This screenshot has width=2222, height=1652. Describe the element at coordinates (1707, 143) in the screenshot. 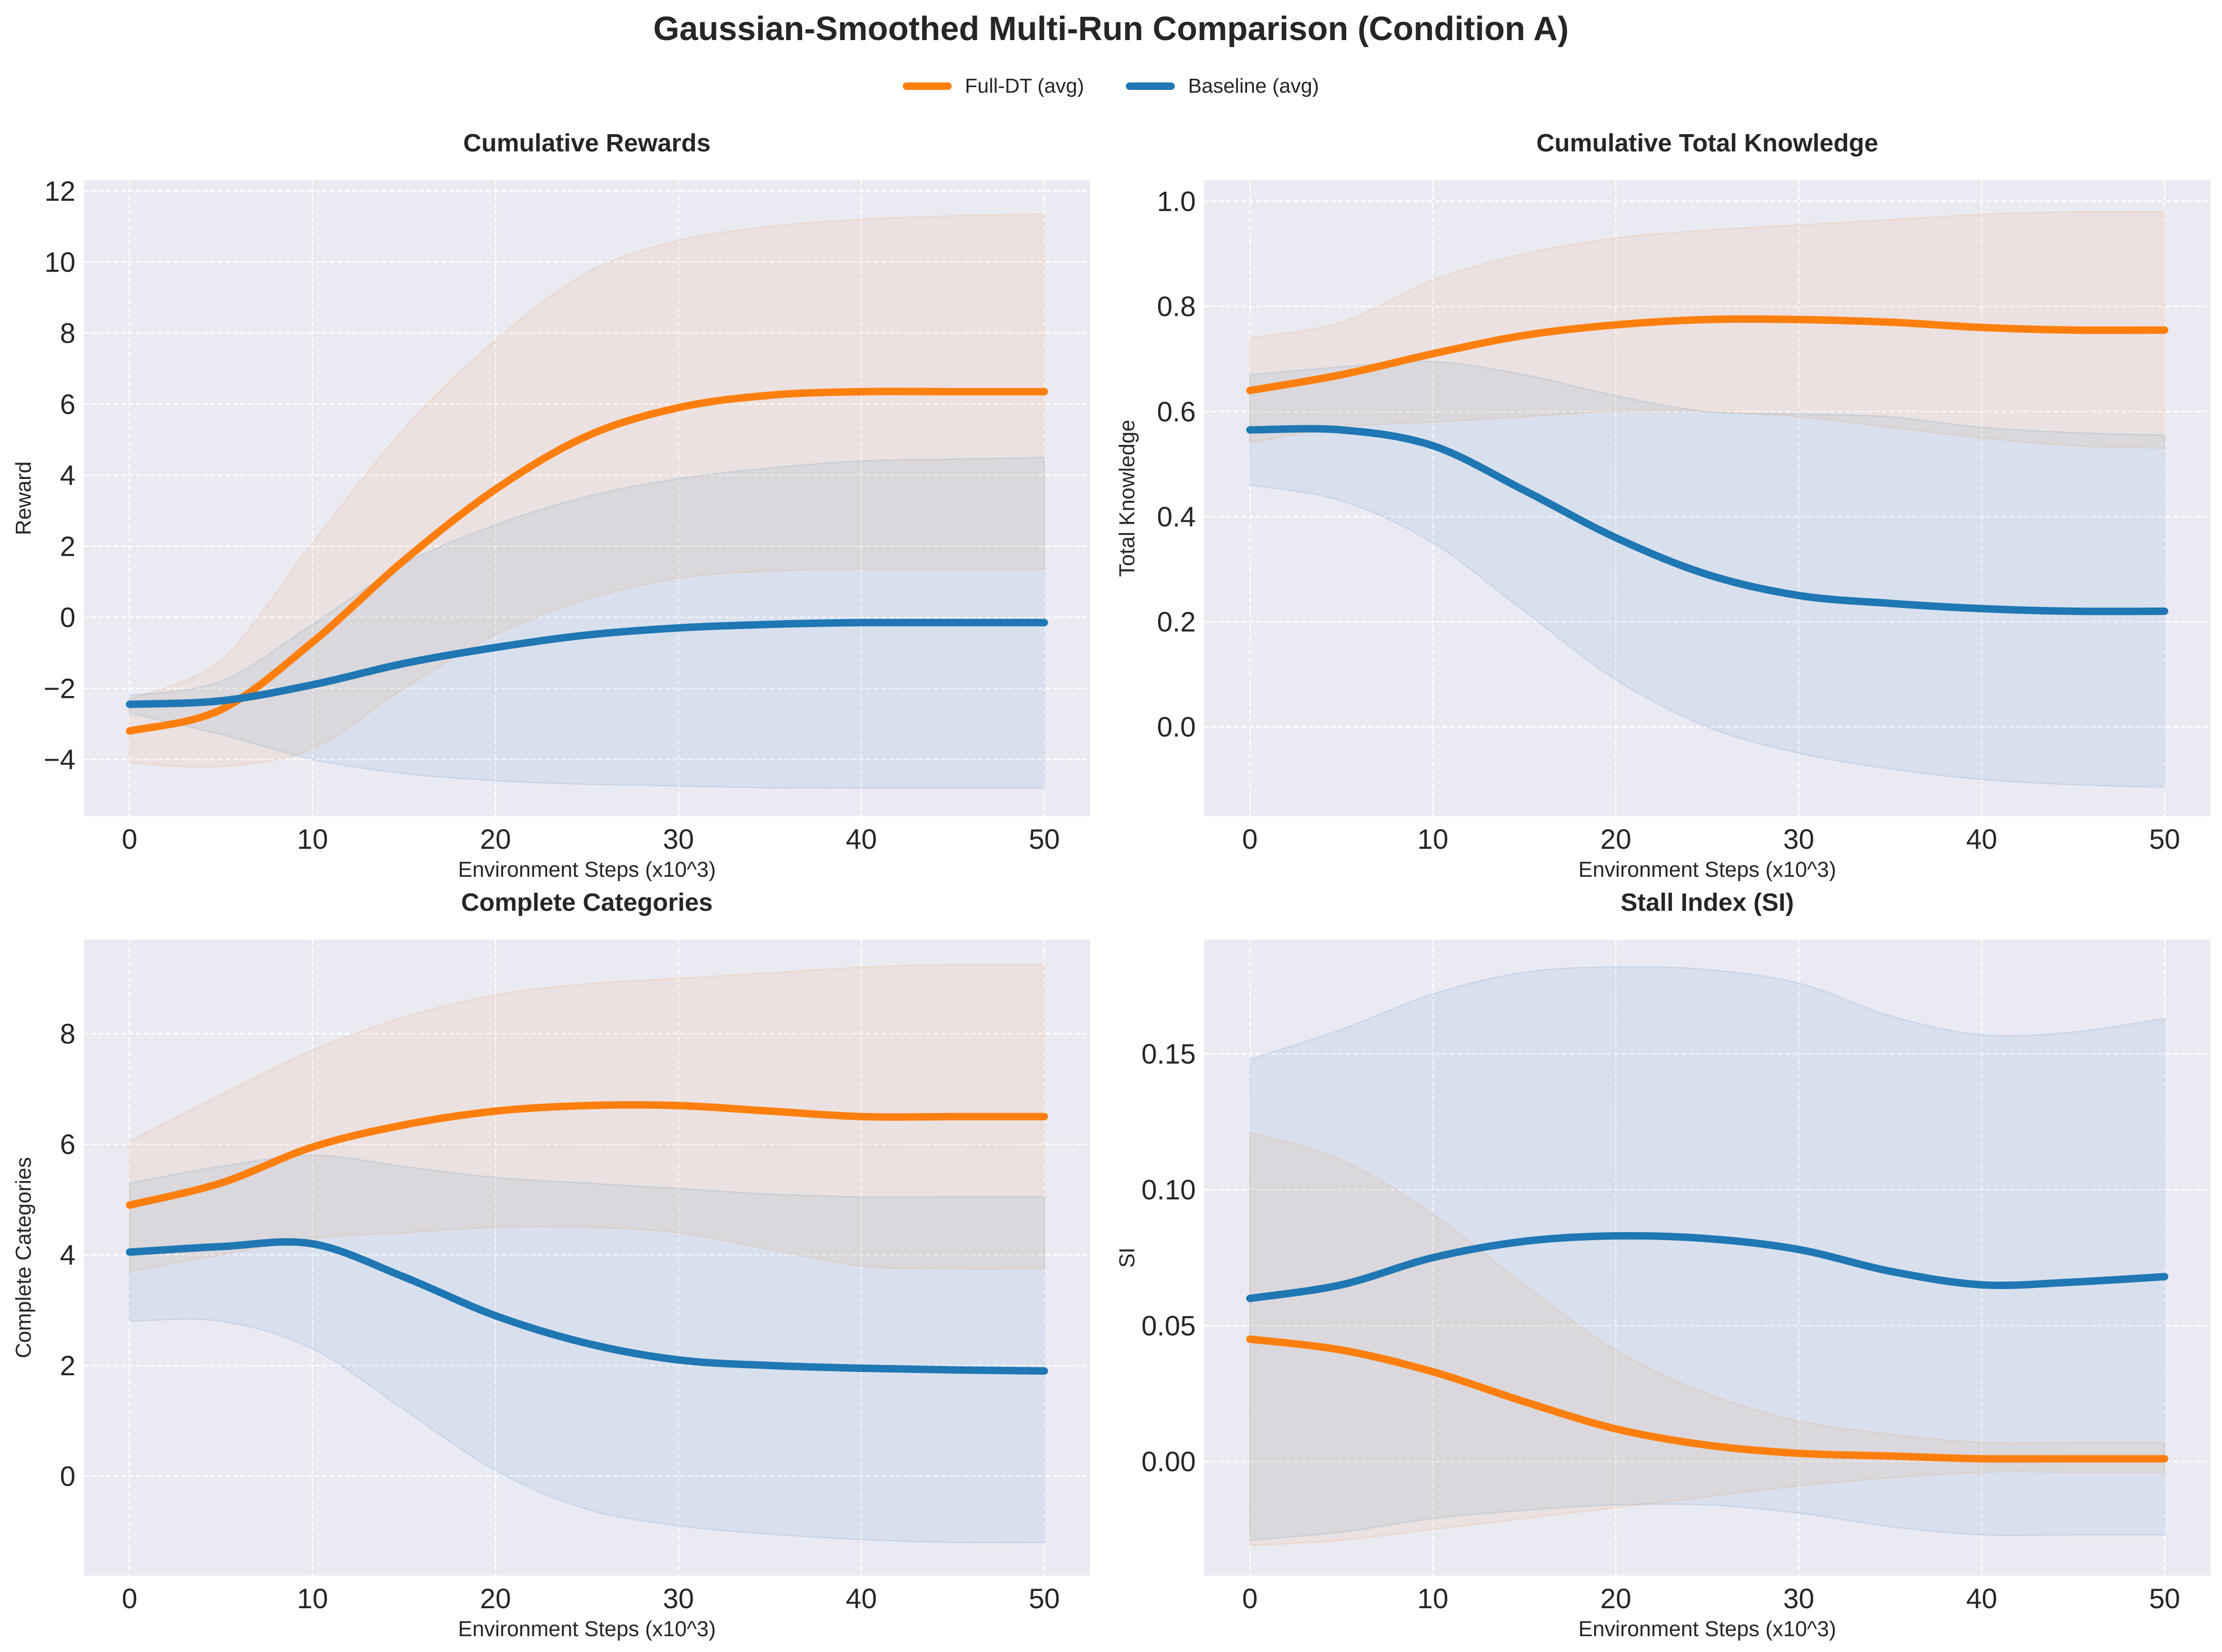

I see `panel-title: Cumulative Total Knowledge` at that location.